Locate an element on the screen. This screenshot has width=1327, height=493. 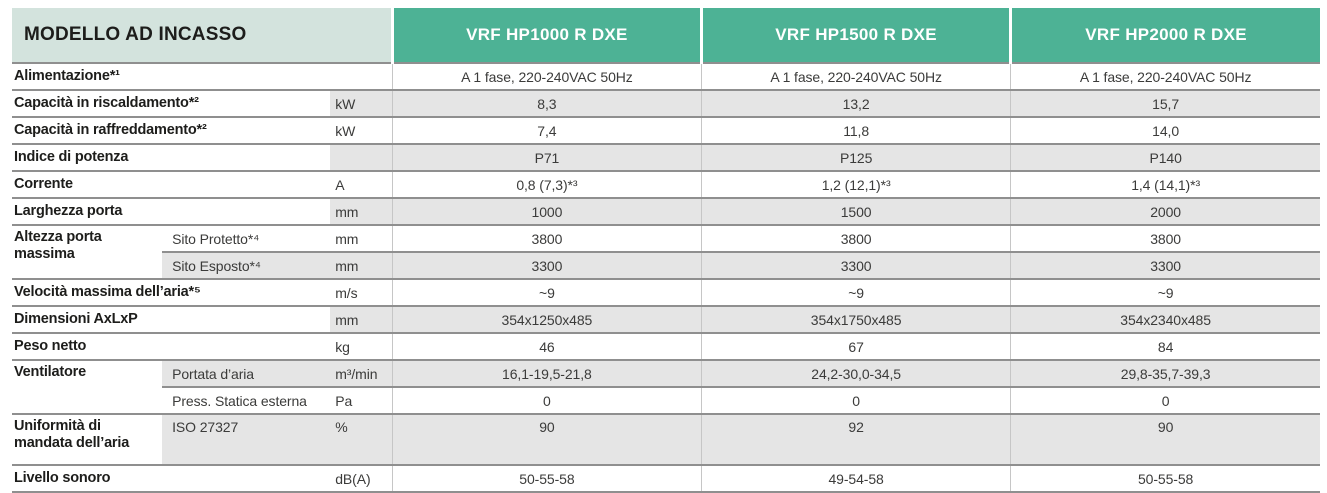
cell-value: 84 is located at coordinates (1165, 346).